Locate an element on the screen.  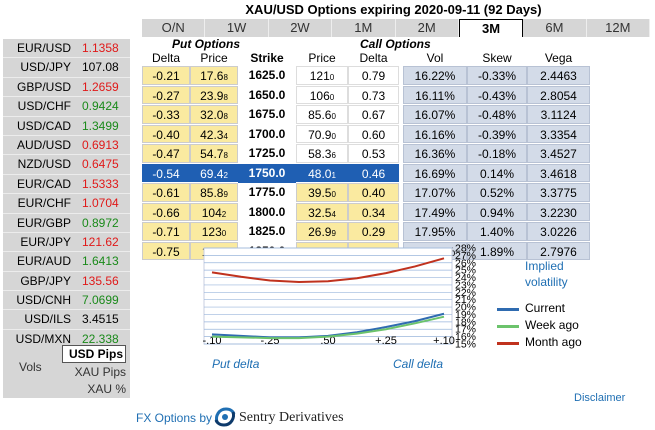
skew-cell: 0.14% is located at coordinates (497, 172).